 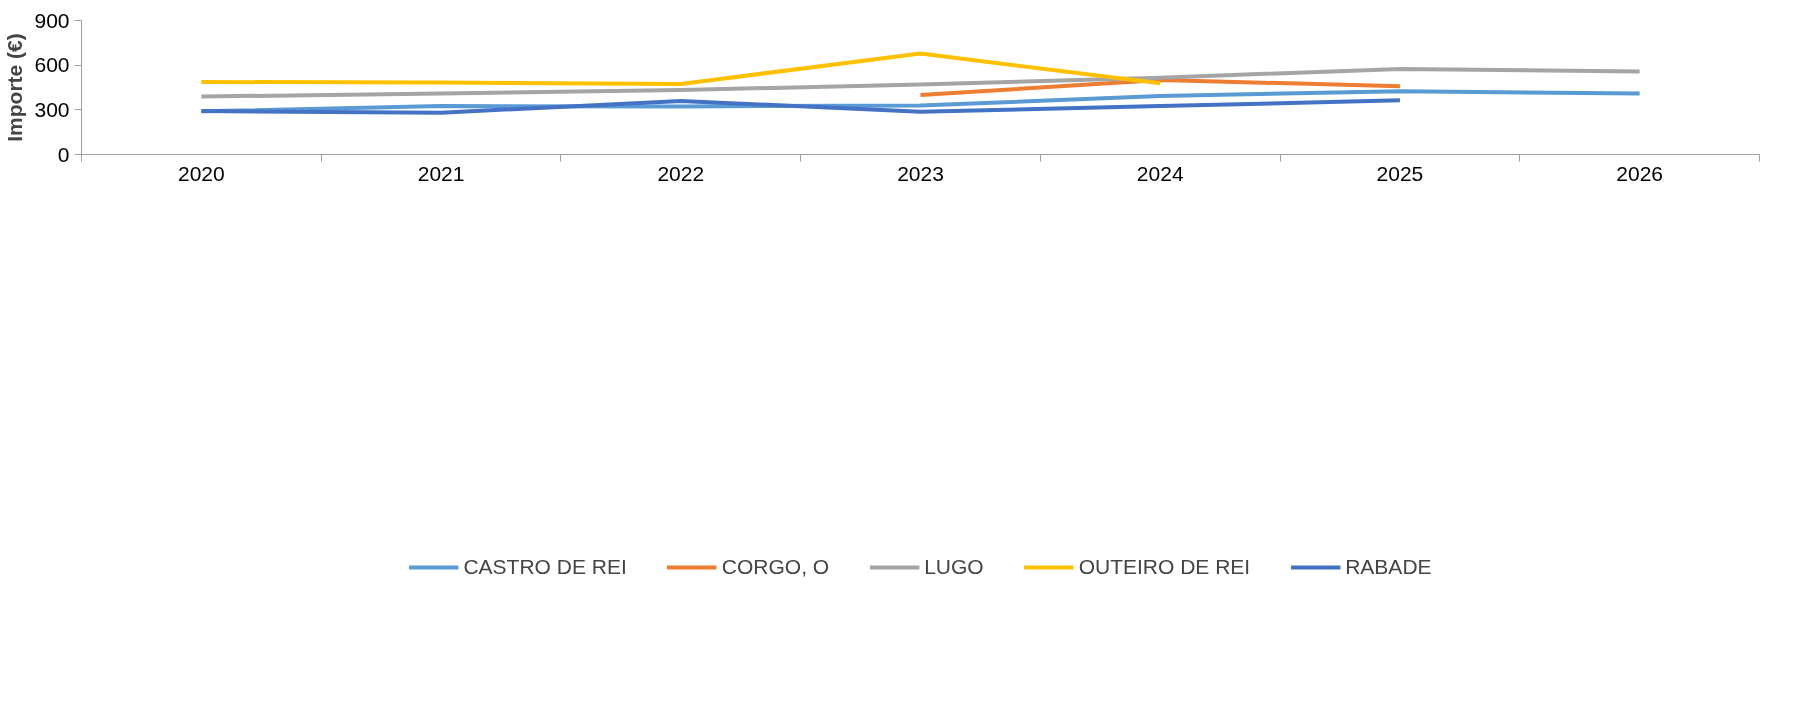 I want to click on y-tick-label: 300, so click(x=52, y=109).